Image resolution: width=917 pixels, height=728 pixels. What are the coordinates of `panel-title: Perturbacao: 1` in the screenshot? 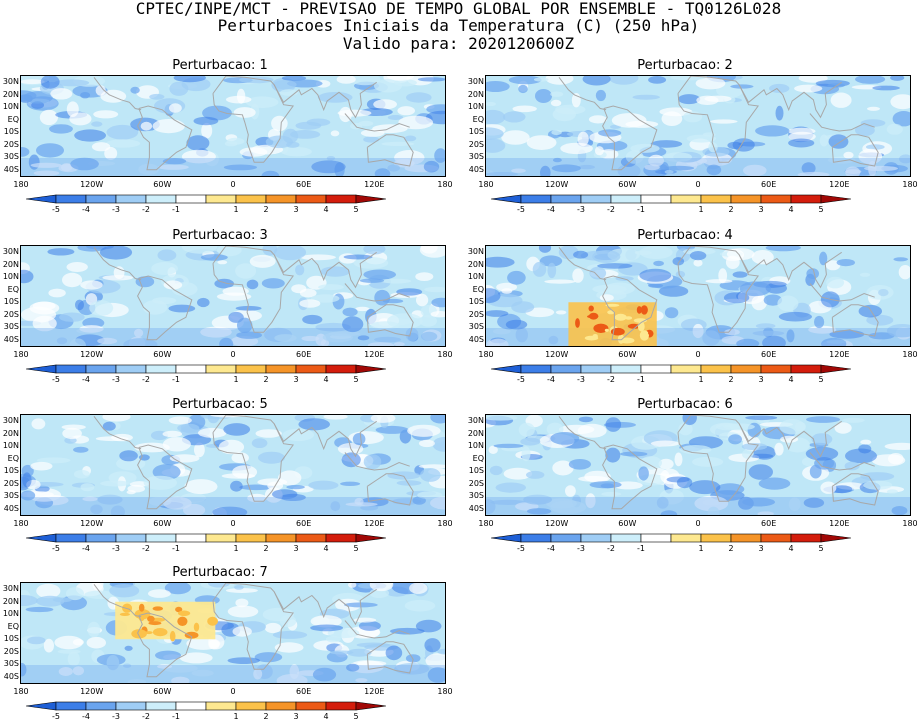 It's located at (220, 65).